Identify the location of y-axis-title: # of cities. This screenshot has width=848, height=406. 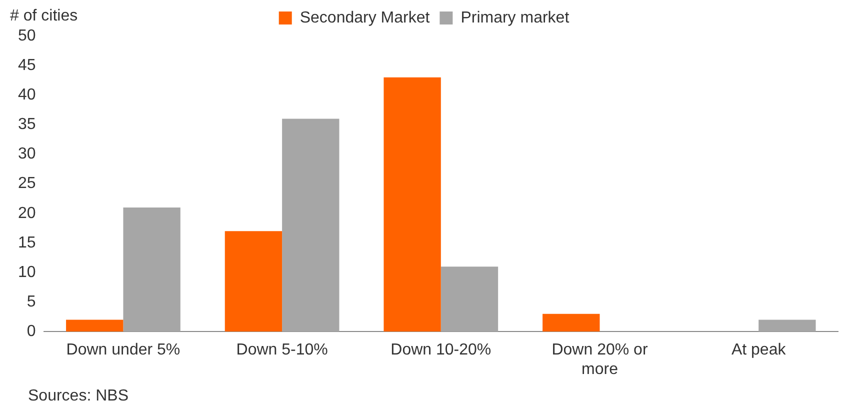
(44, 15).